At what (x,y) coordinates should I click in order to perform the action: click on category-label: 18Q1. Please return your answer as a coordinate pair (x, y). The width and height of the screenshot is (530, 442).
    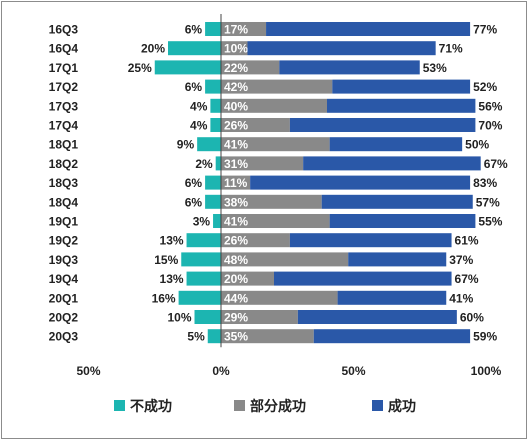
    Looking at the image, I should click on (64, 145).